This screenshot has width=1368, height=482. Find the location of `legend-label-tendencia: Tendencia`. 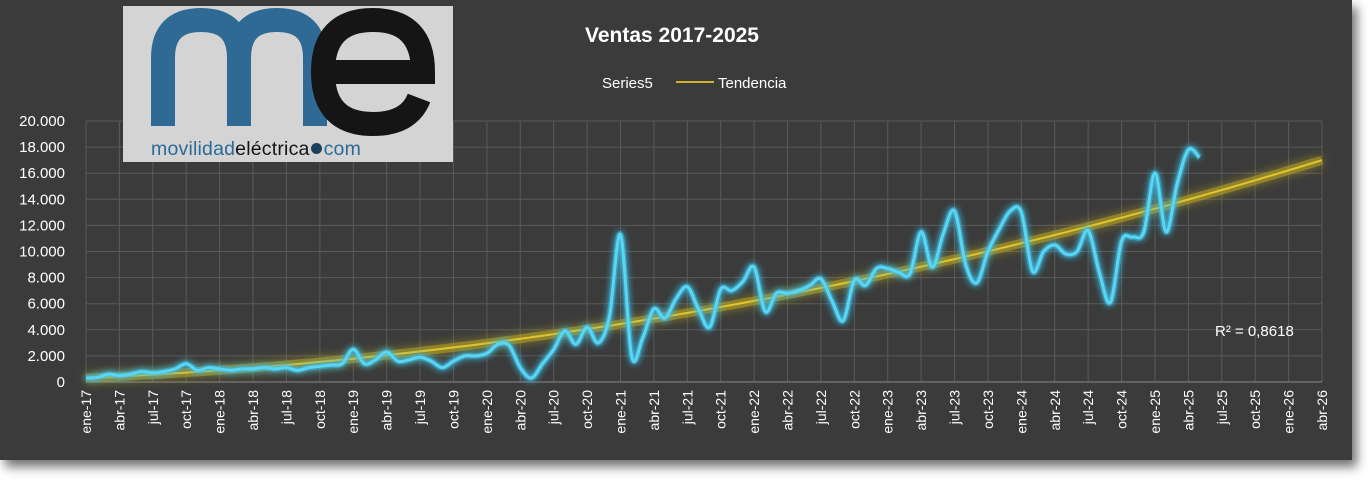

legend-label-tendencia: Tendencia is located at coordinates (752, 83).